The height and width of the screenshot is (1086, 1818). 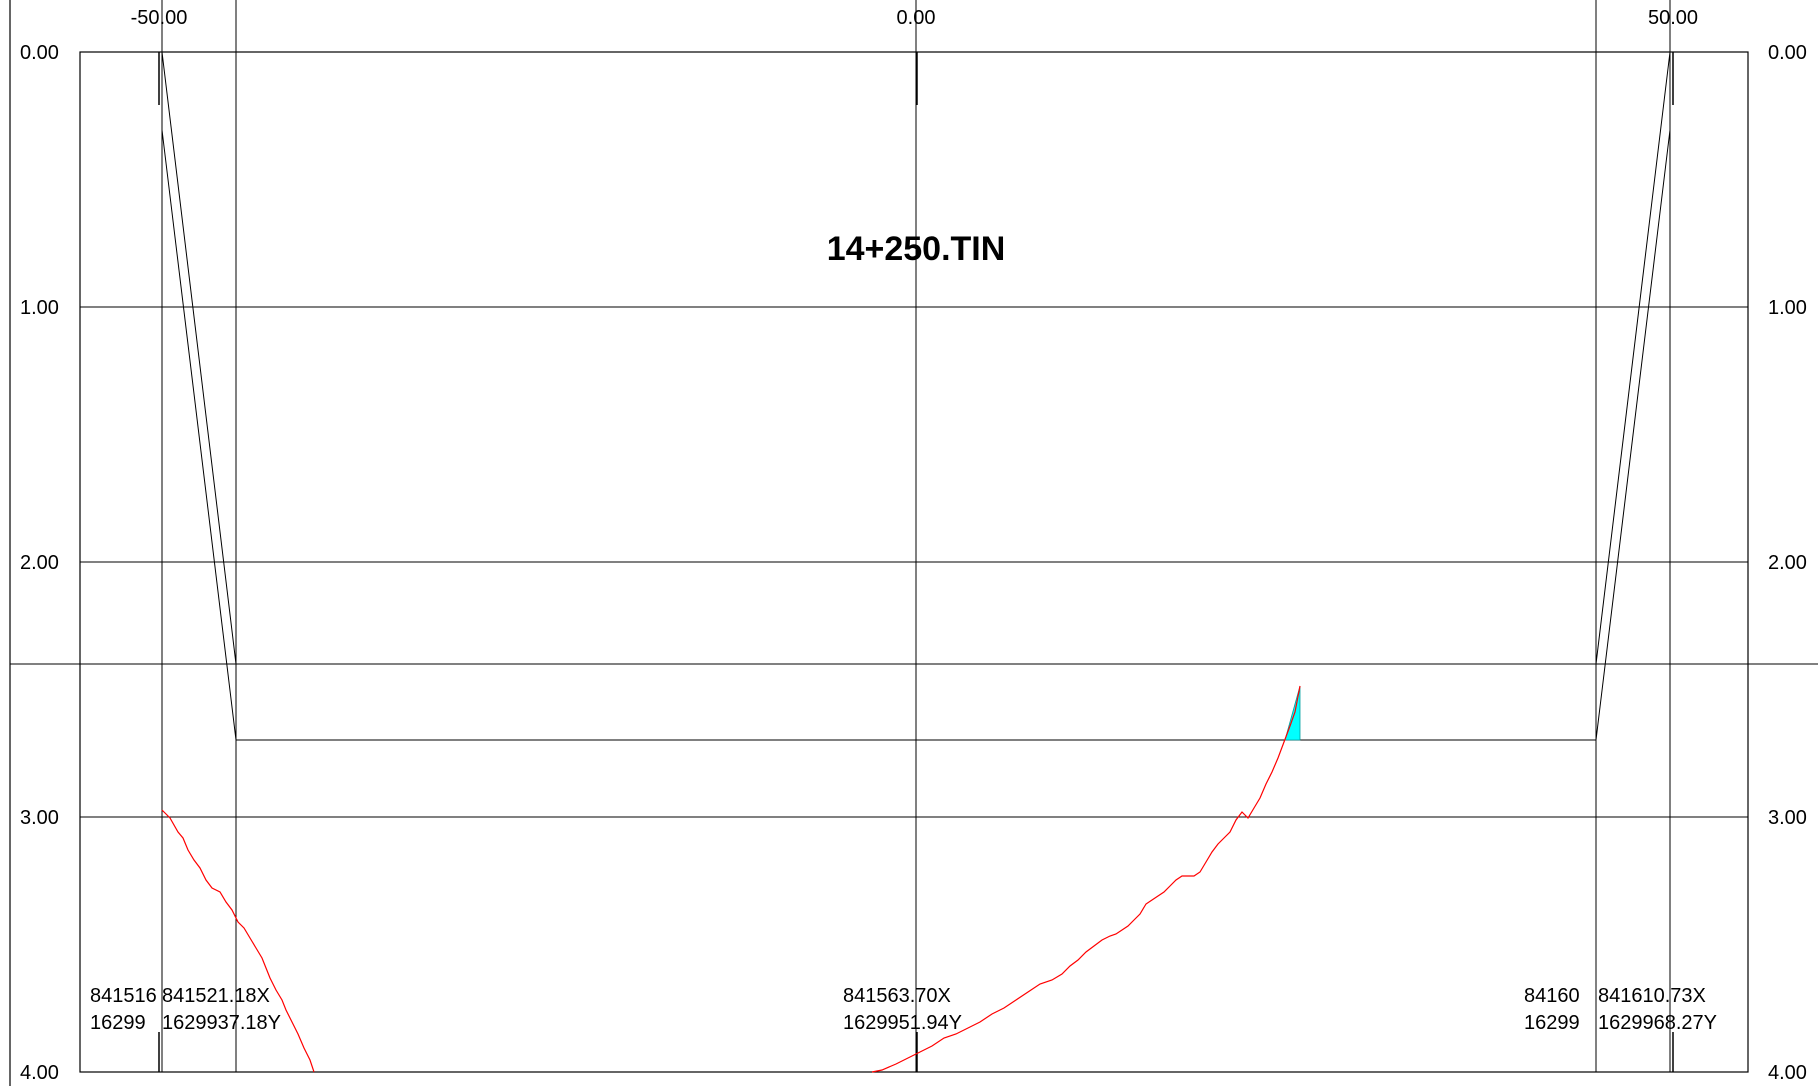 What do you see at coordinates (1787, 818) in the screenshot?
I see `depth-label-right-3: 3.00` at bounding box center [1787, 818].